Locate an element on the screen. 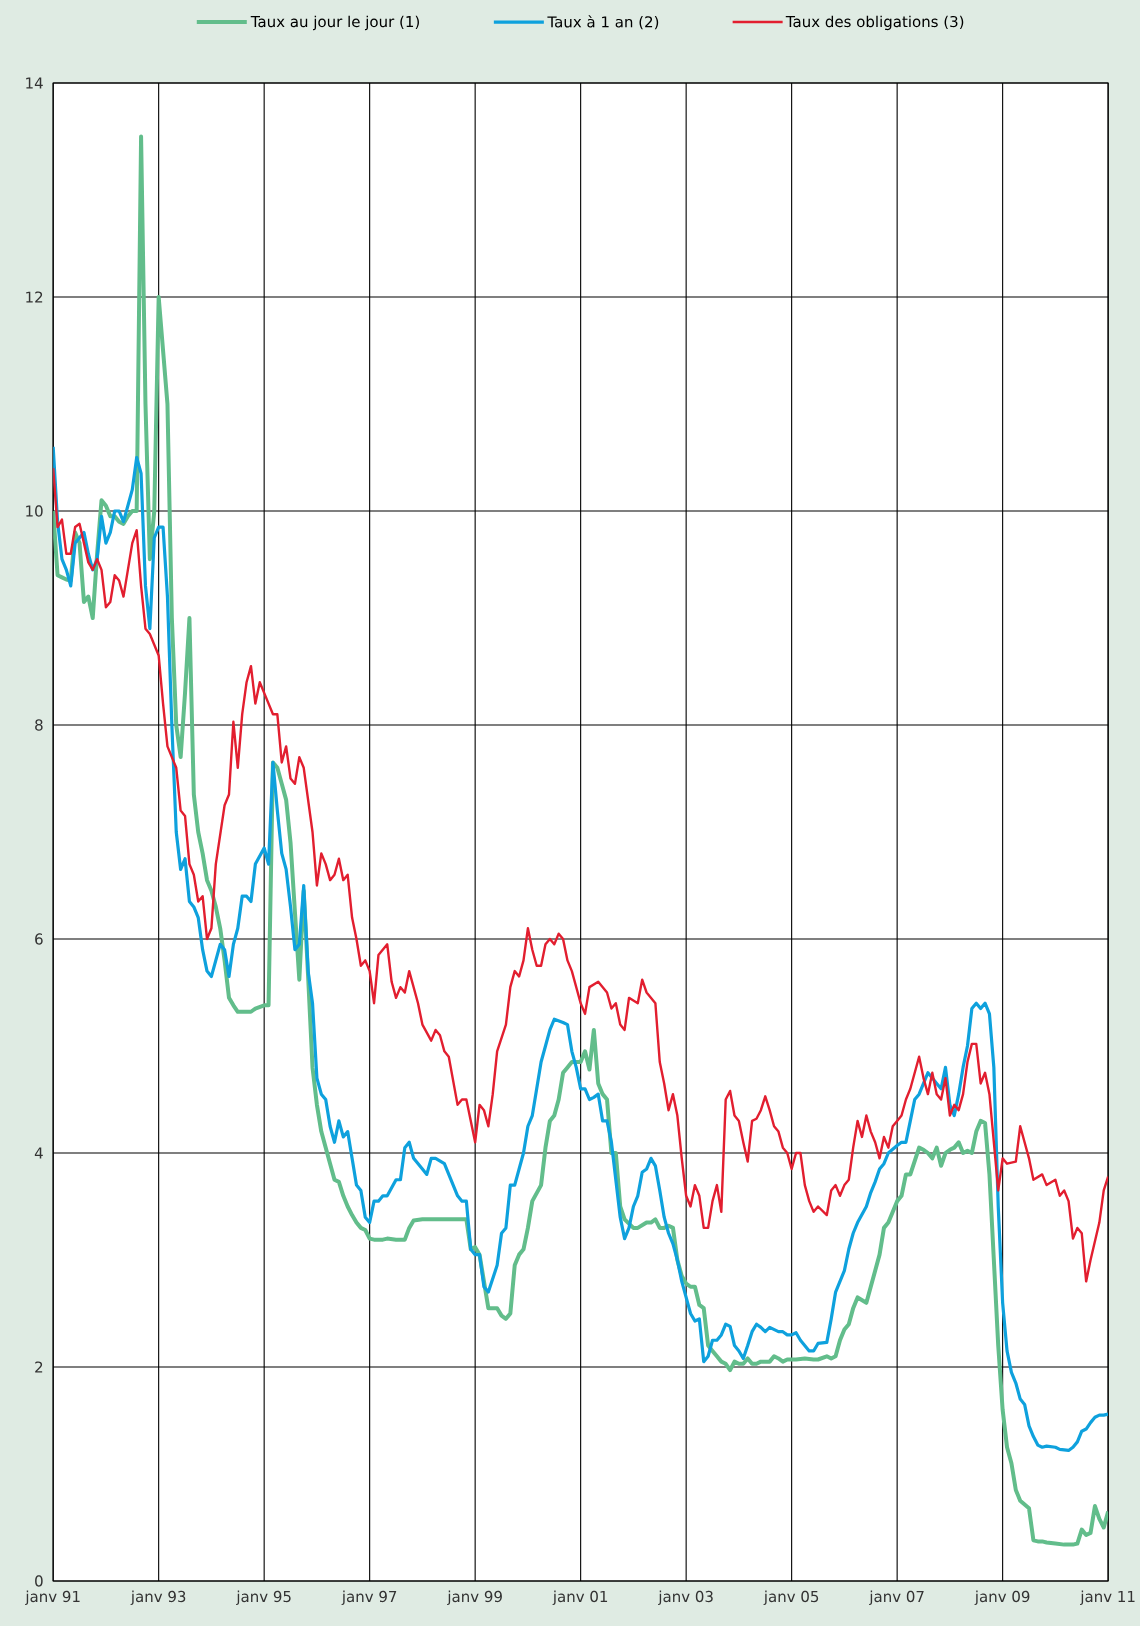  legend-label: Taux à 1 an (2) is located at coordinates (603, 22).